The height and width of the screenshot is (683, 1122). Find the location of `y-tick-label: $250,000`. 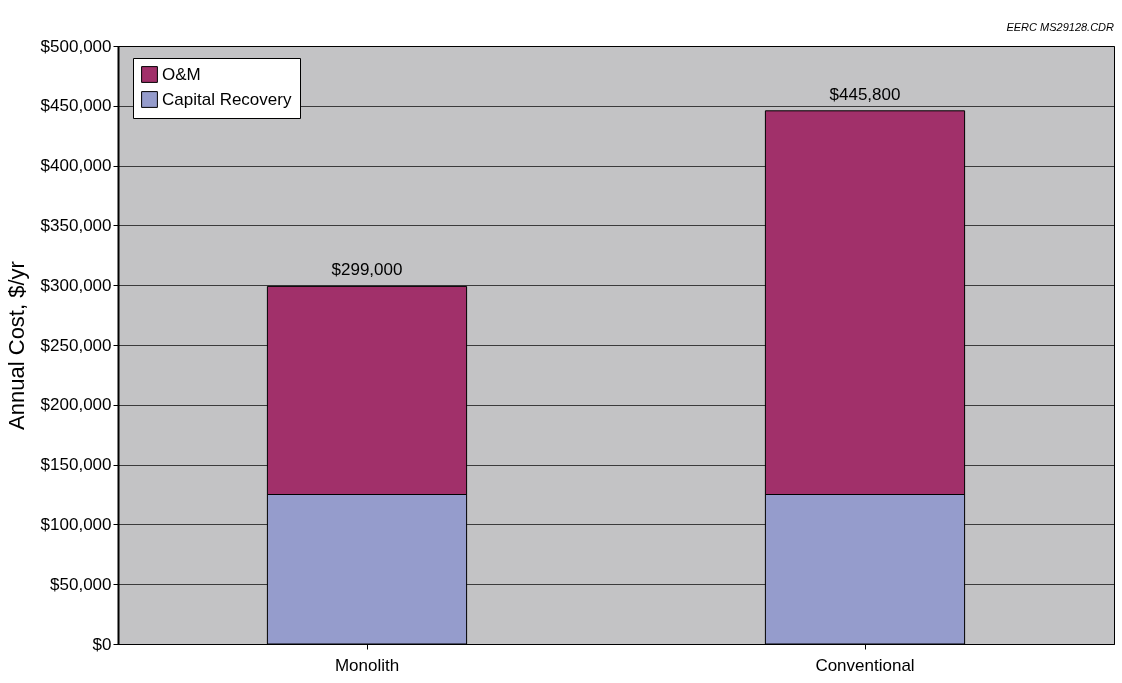

y-tick-label: $250,000 is located at coordinates (76, 345).